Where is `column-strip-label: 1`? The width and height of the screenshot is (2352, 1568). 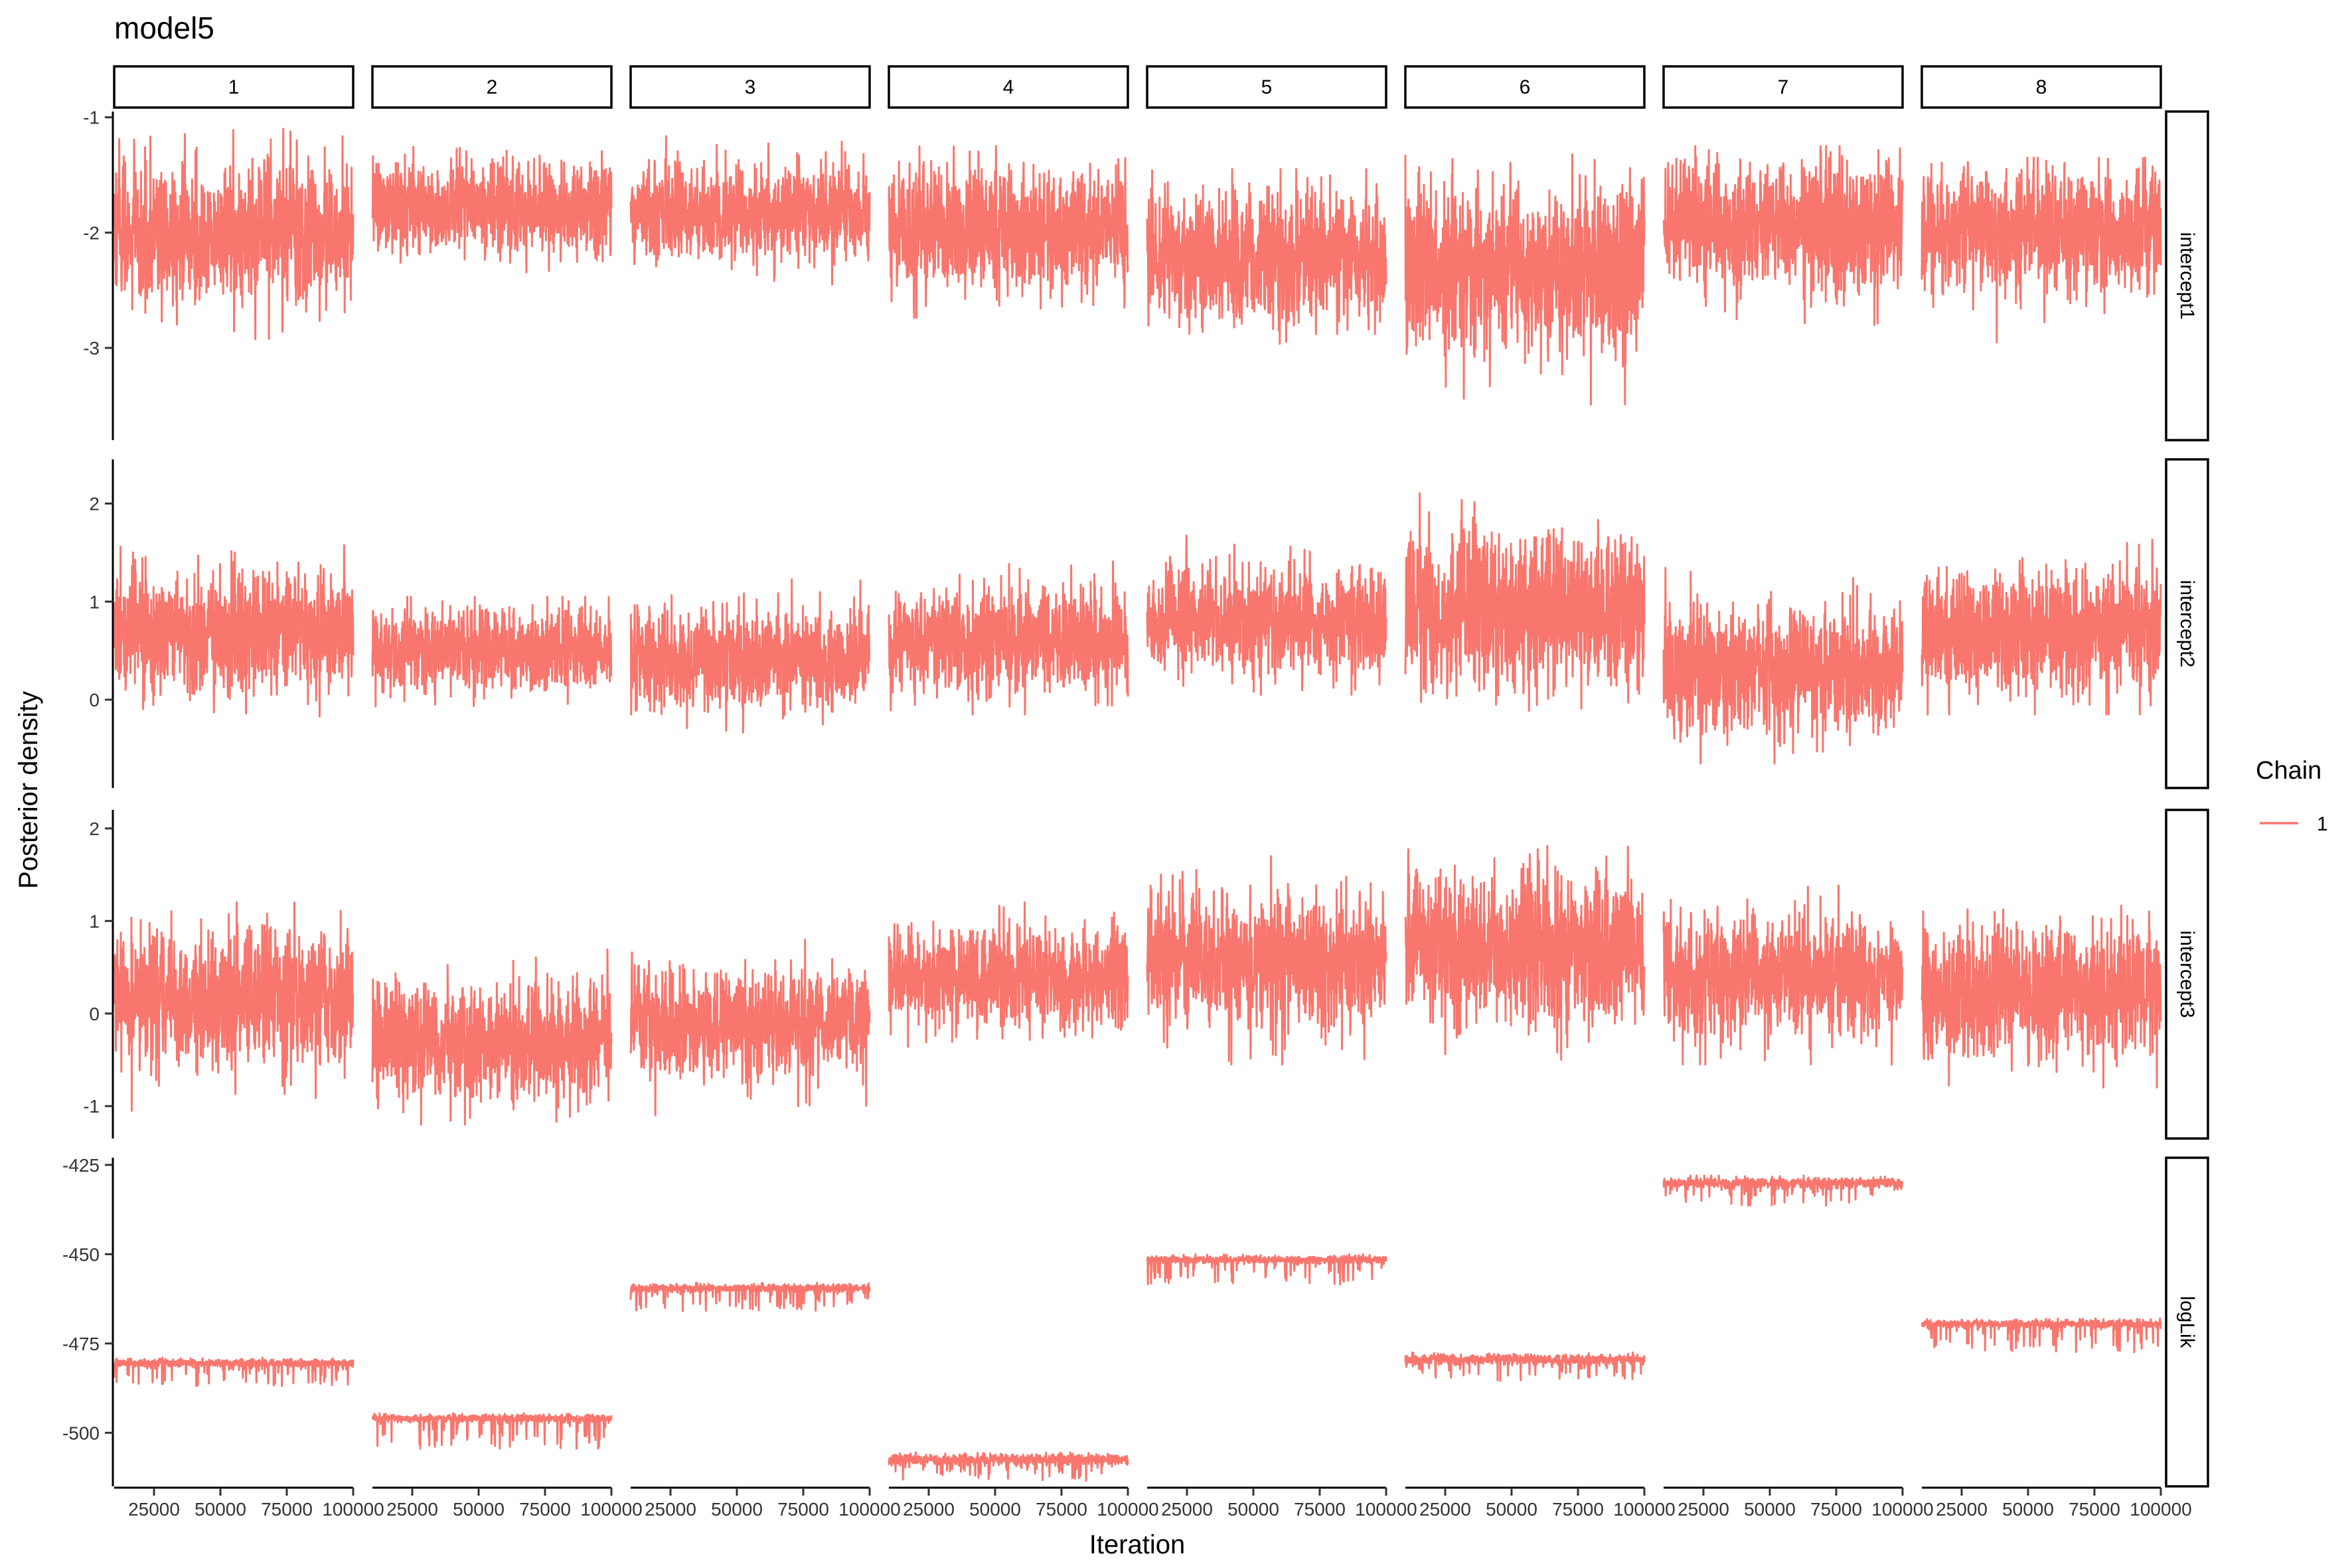
column-strip-label: 1 is located at coordinates (234, 87).